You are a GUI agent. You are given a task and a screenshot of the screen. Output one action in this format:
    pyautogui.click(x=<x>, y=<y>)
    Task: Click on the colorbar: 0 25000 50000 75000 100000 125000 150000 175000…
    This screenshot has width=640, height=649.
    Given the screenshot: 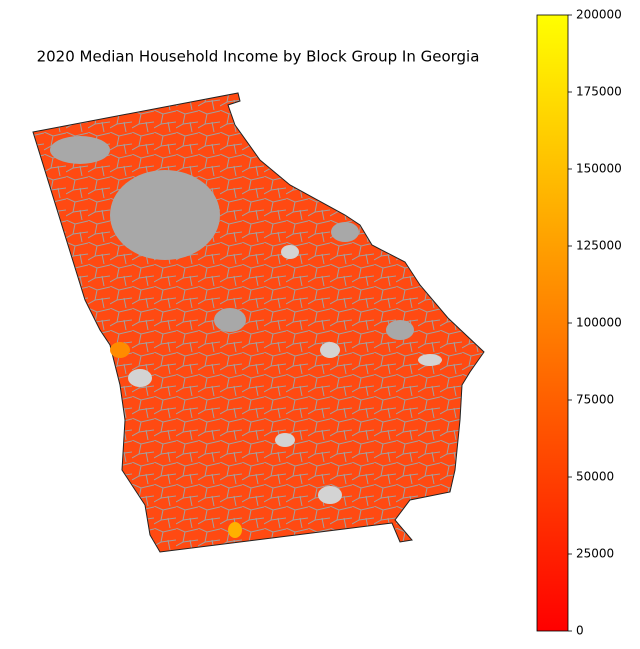 What is the action you would take?
    pyautogui.click(x=579, y=323)
    